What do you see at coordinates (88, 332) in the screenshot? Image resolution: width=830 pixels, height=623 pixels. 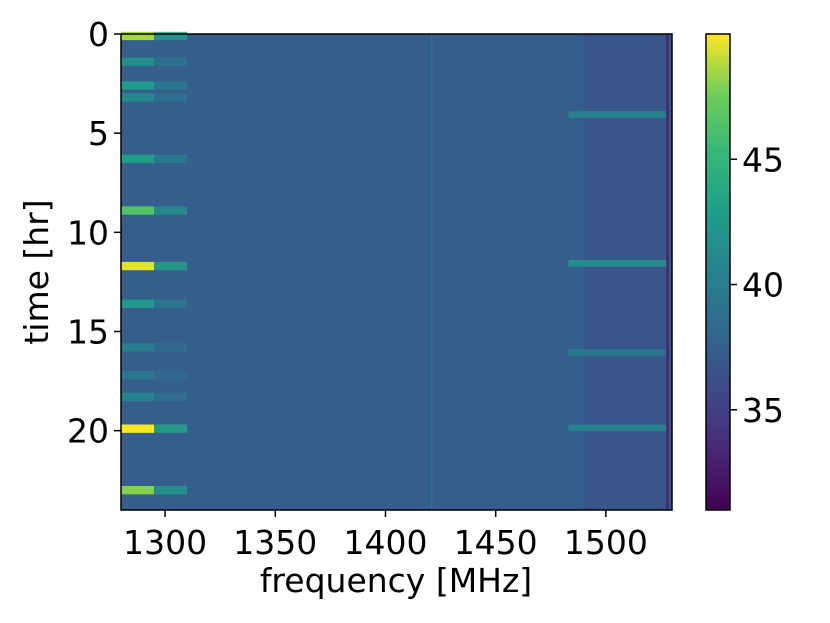 I see `y-tick-label: 15` at bounding box center [88, 332].